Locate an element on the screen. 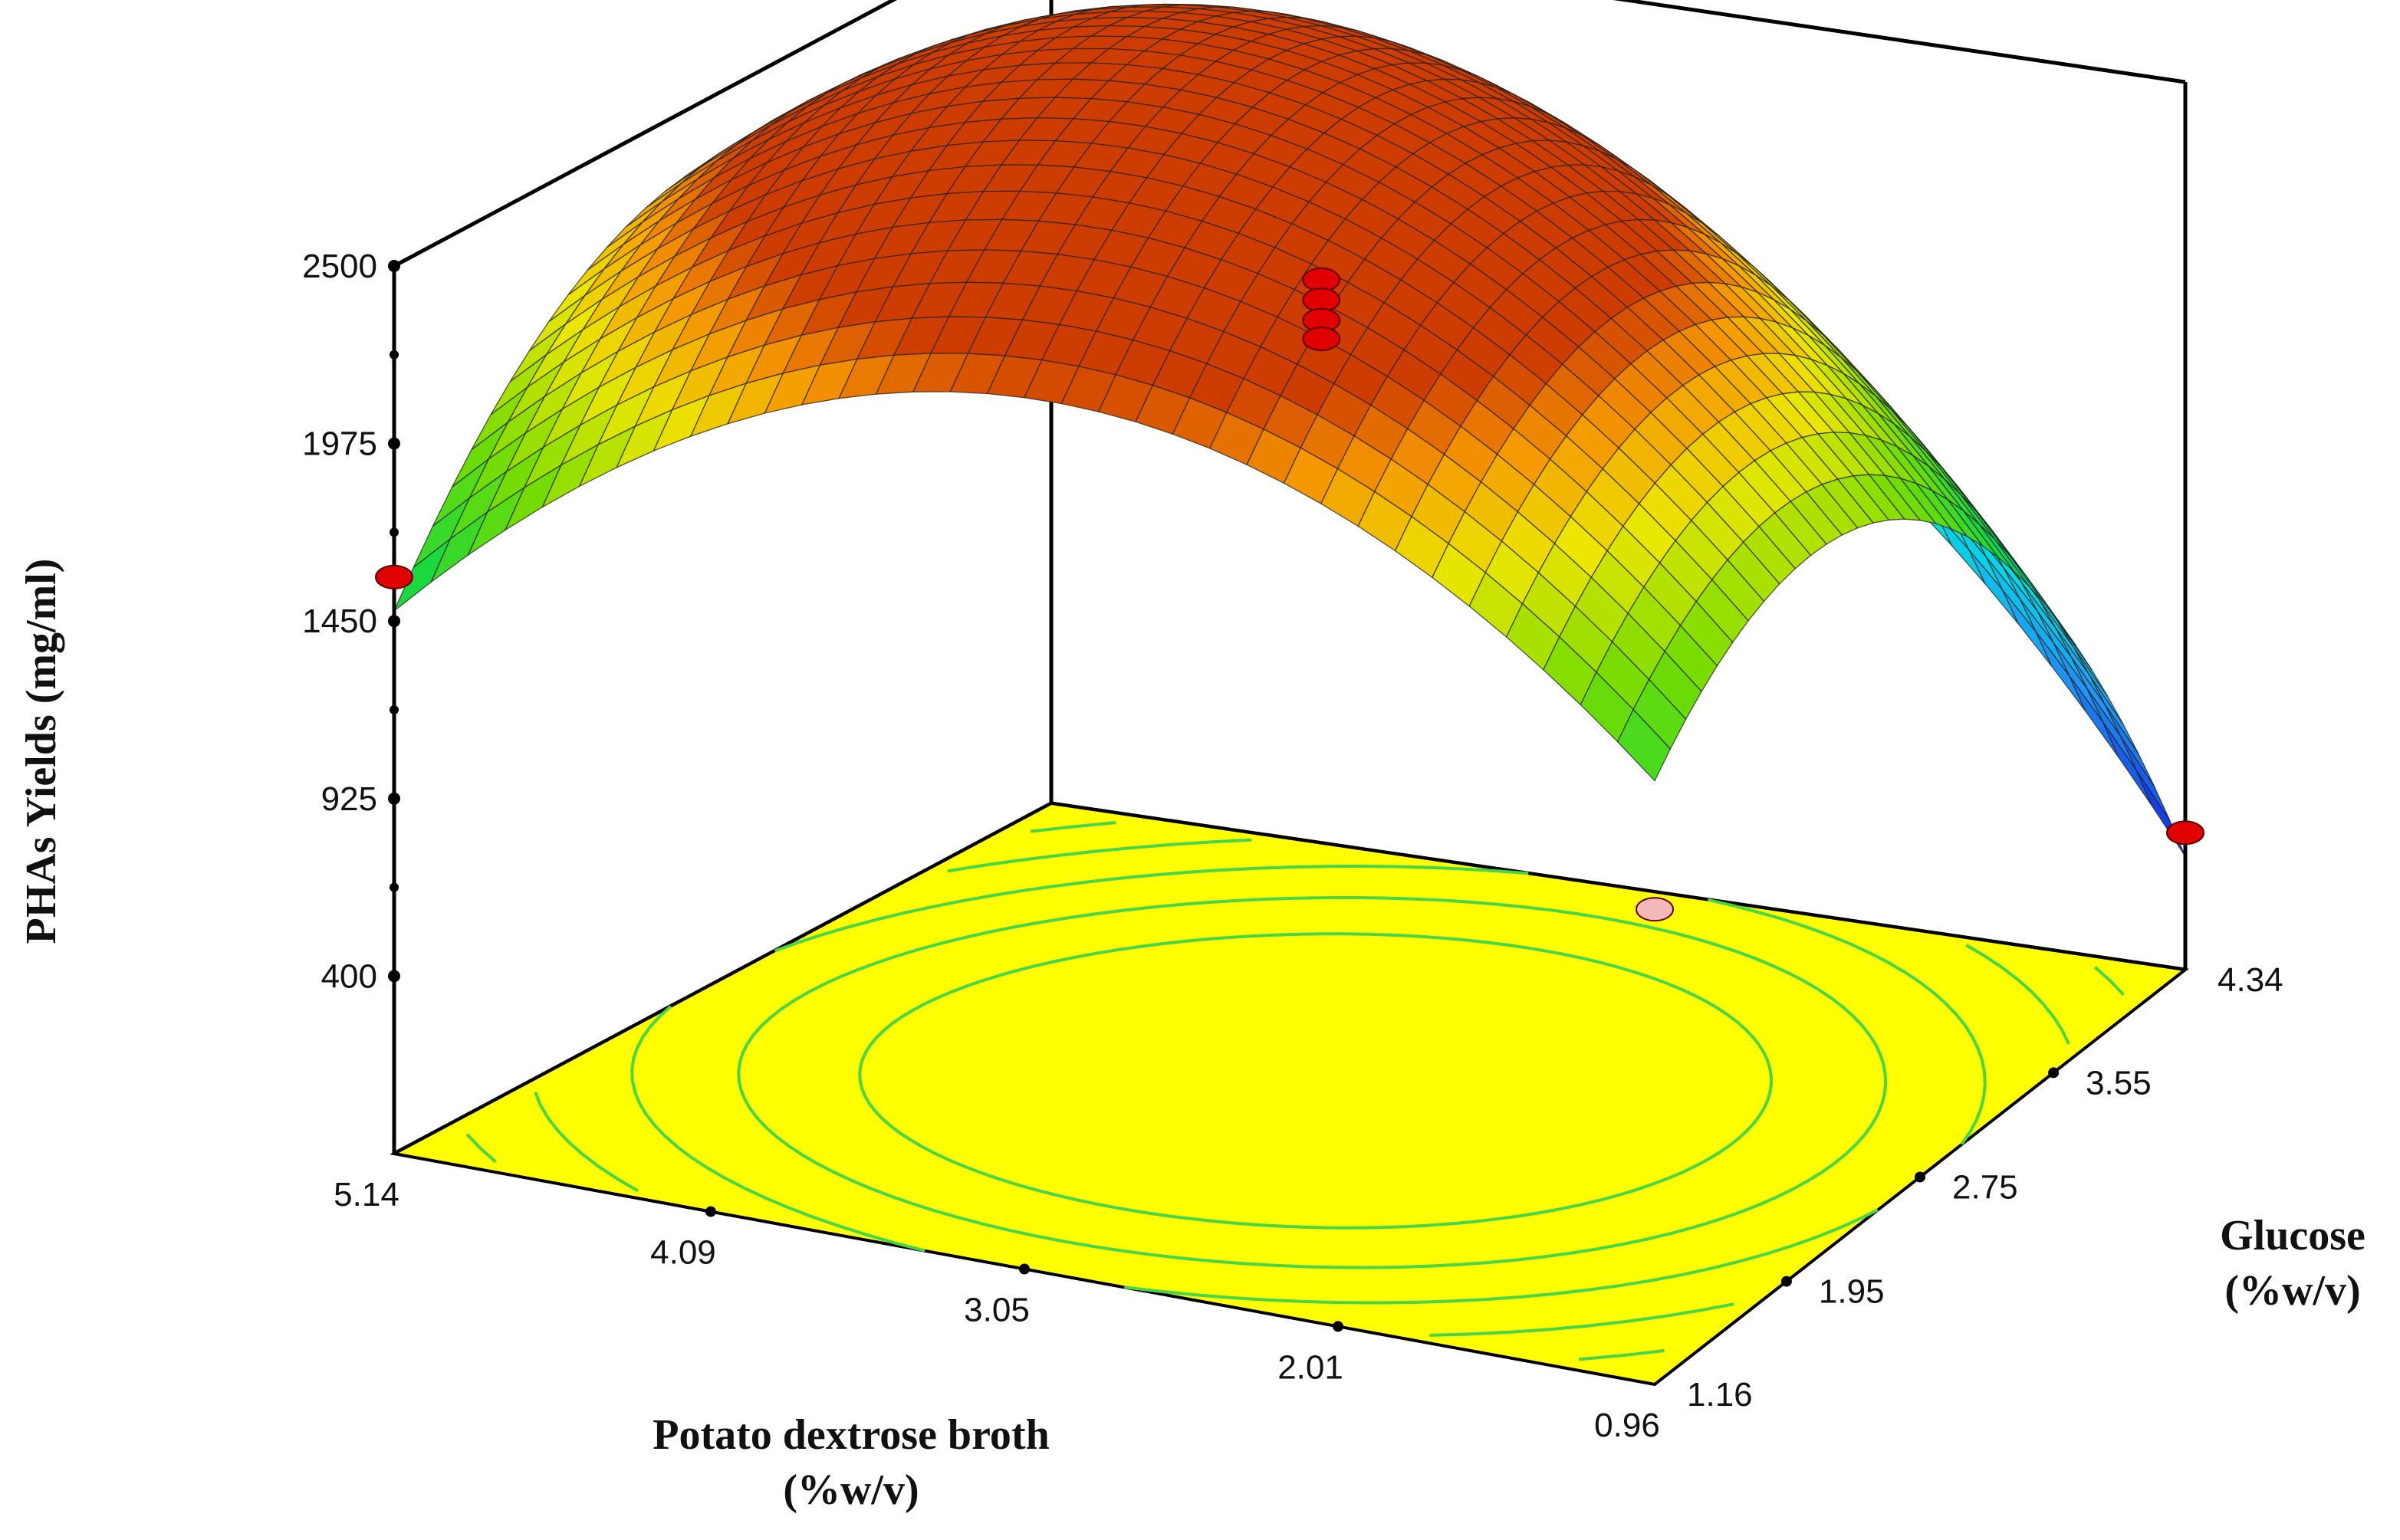  y-tick-label-5: 4.34 is located at coordinates (2250, 980).